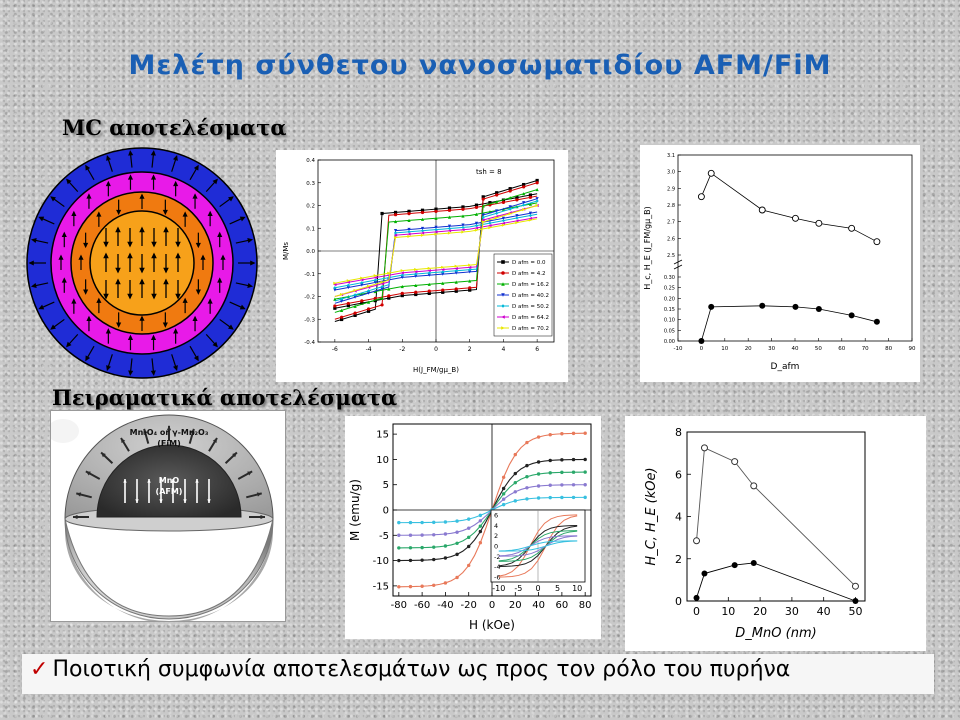 Image resolution: width=960 pixels, height=720 pixels. I want to click on y-tick-label: 0.2, so click(310, 207).